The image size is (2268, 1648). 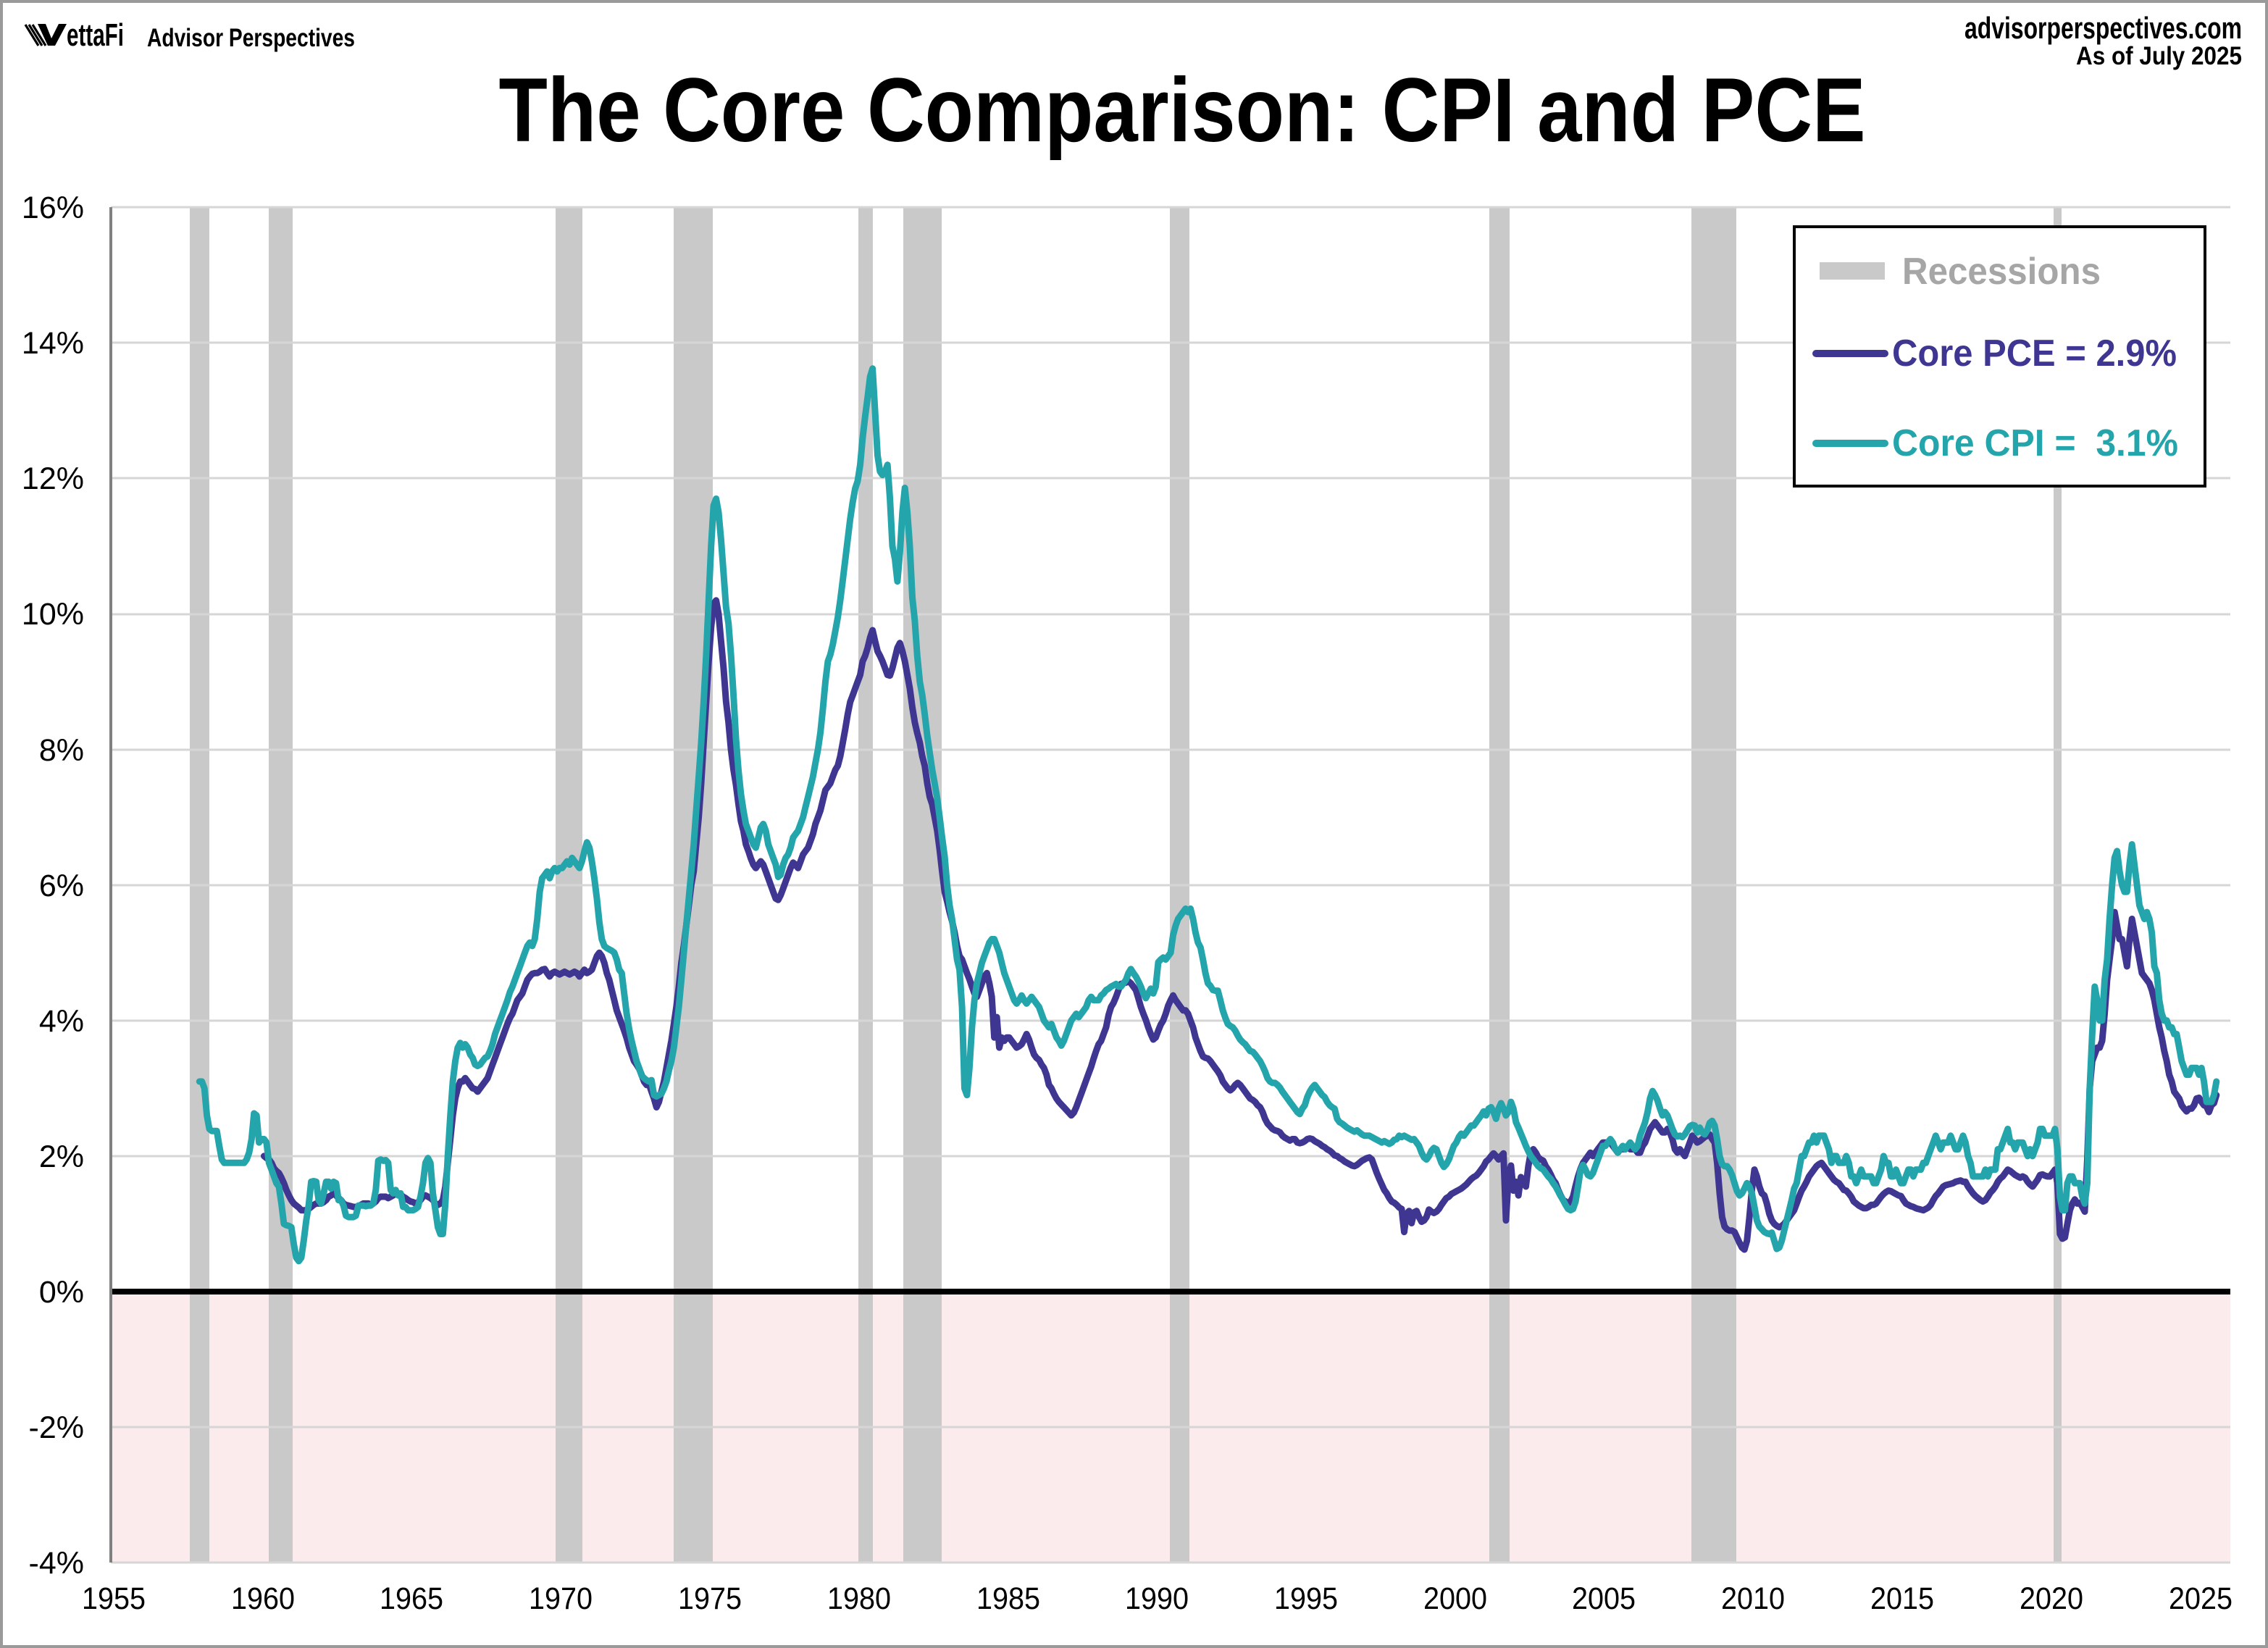 I want to click on svg-text: 1990, so click(x=1157, y=1598).